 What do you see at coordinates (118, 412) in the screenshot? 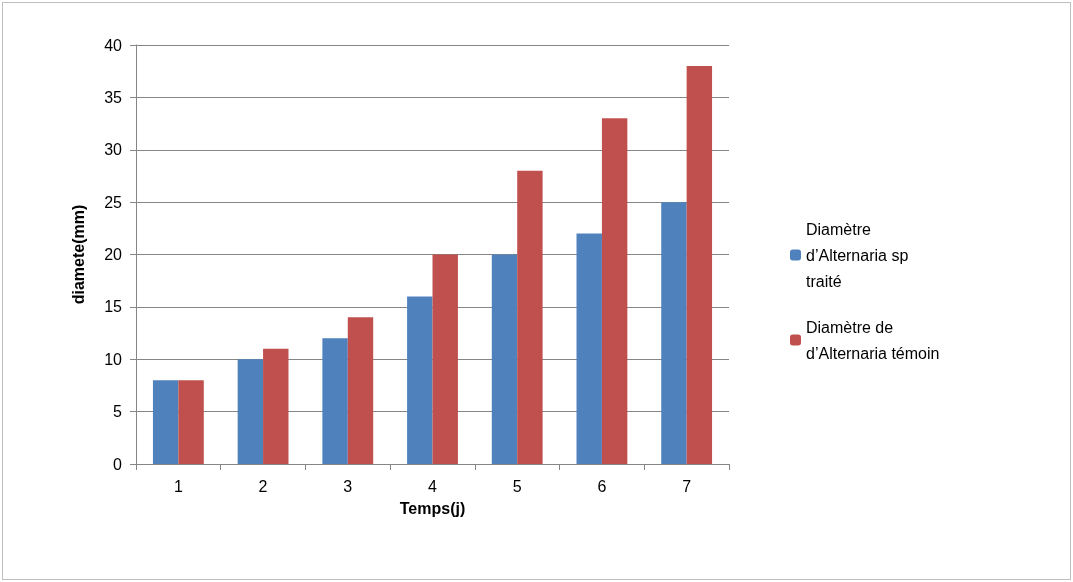
I see `y-tick-label: 5` at bounding box center [118, 412].